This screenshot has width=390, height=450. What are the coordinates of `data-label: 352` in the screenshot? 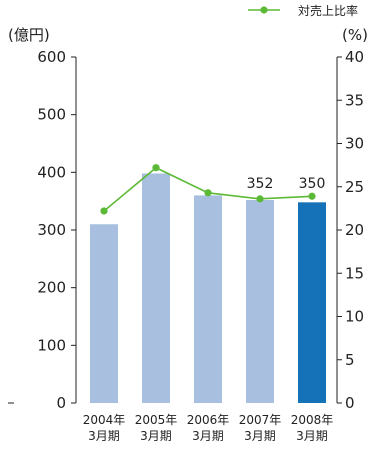 It's located at (260, 184).